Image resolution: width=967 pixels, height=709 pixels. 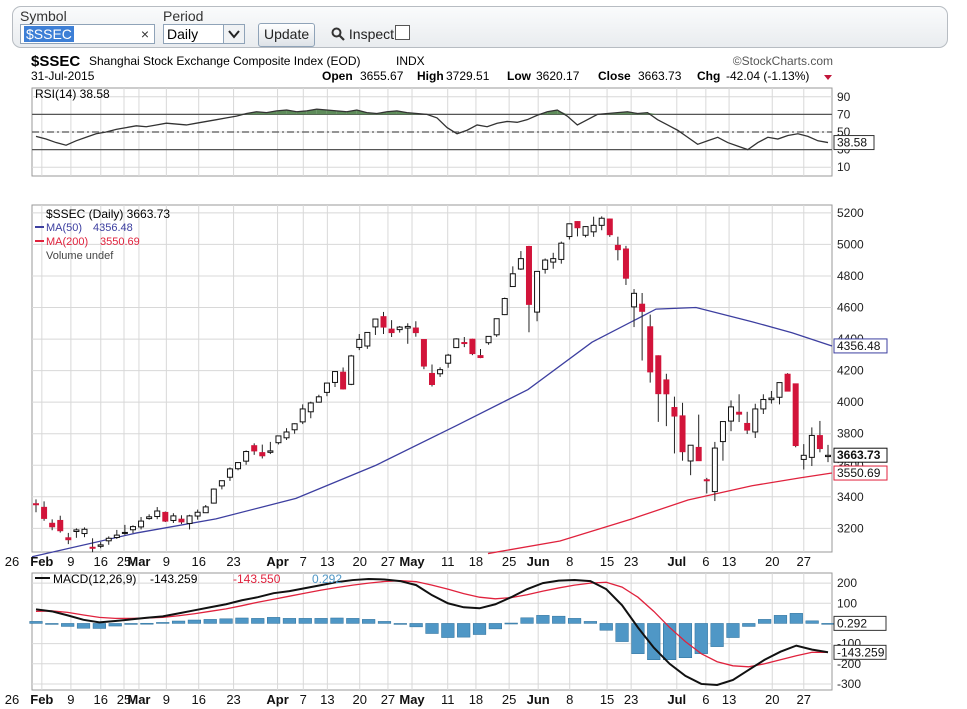 I want to click on macd-y-tick: -200, so click(x=849, y=664).